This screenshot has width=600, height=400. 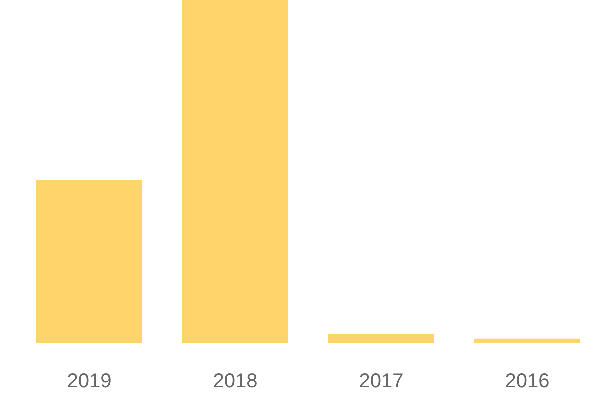 I want to click on x-tick-label: 2016, so click(x=527, y=381).